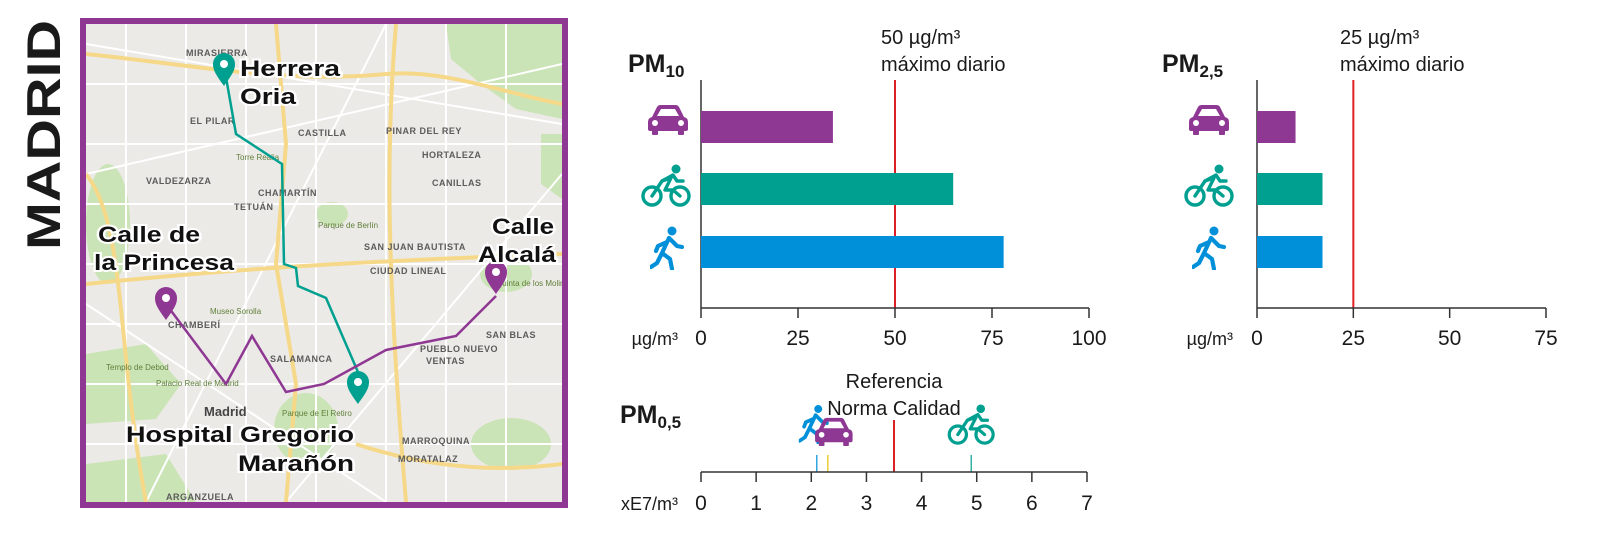 Image resolution: width=1600 pixels, height=554 pixels. What do you see at coordinates (797, 338) in the screenshot?
I see `pm10-tick-label: 25` at bounding box center [797, 338].